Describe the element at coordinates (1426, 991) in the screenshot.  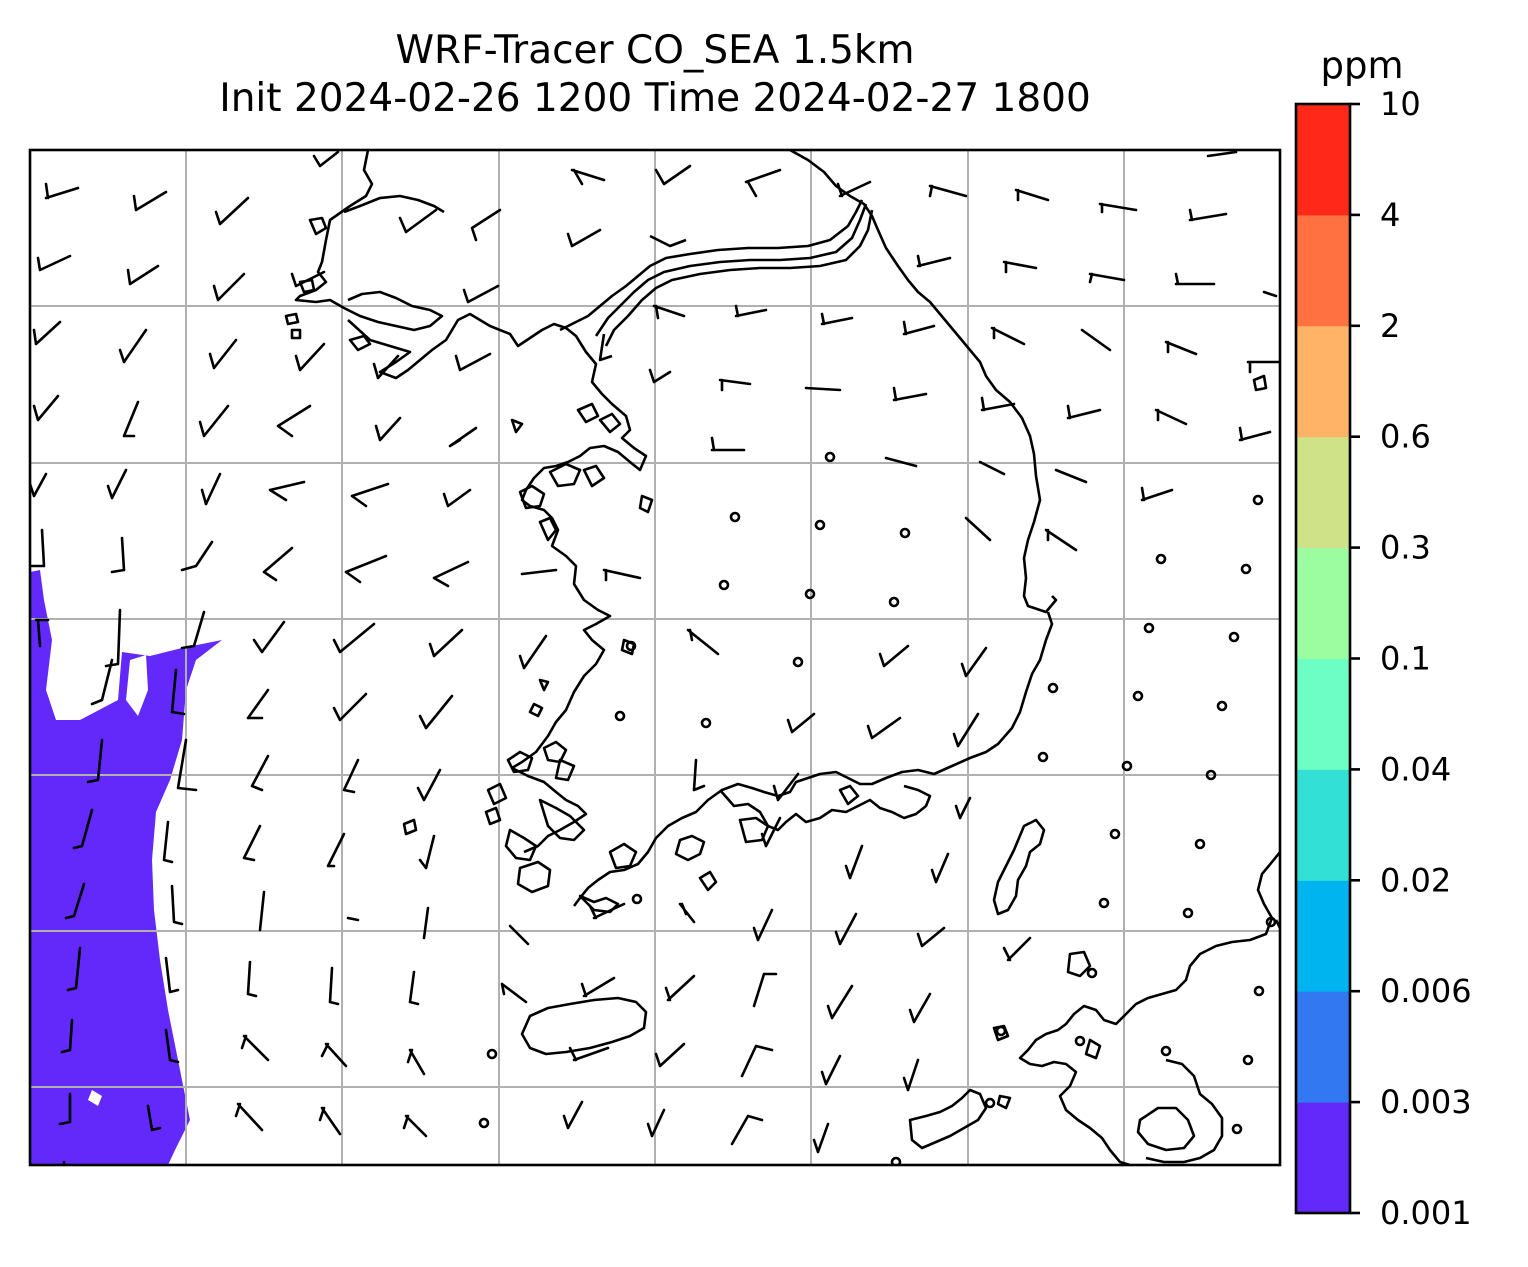
I see `colorbar-tick-label: 0.006` at that location.